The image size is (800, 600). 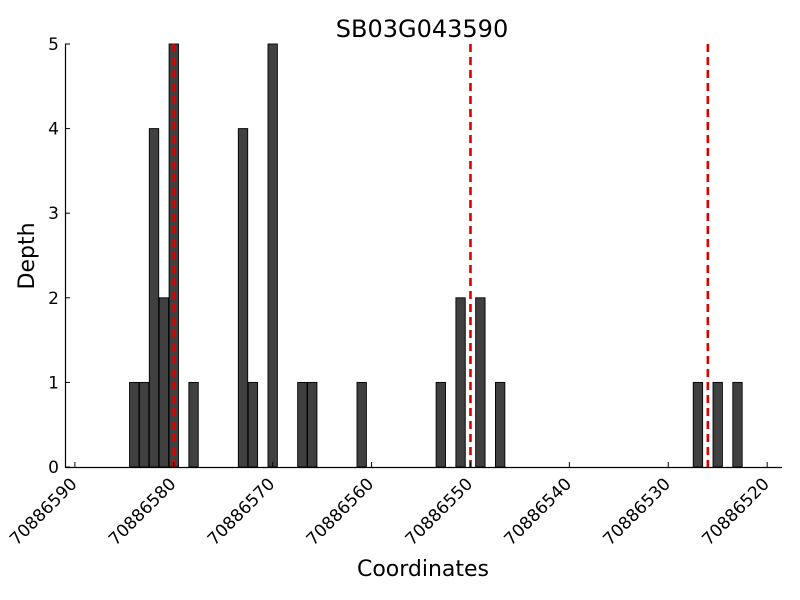 I want to click on x-tick-label: 70886520, so click(x=735, y=511).